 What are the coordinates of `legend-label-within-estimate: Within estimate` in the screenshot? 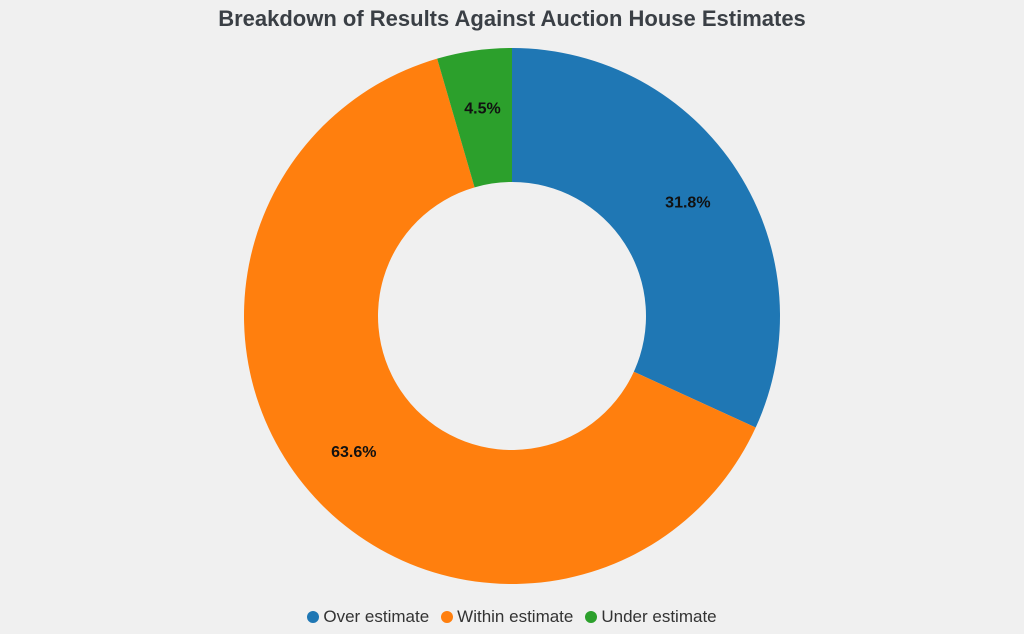 It's located at (515, 616).